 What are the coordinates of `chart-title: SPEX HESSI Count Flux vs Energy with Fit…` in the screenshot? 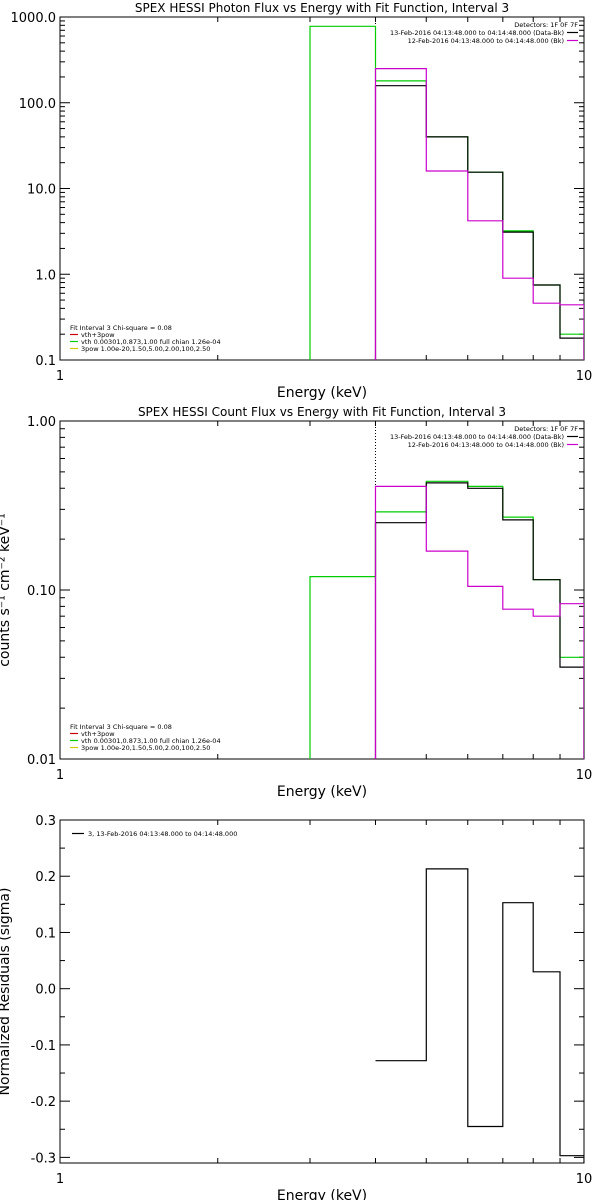 It's located at (322, 412).